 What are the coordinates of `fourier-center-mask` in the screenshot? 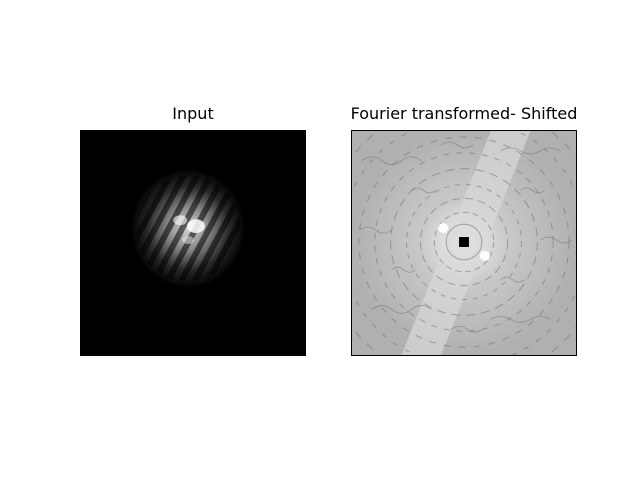 It's located at (464, 242).